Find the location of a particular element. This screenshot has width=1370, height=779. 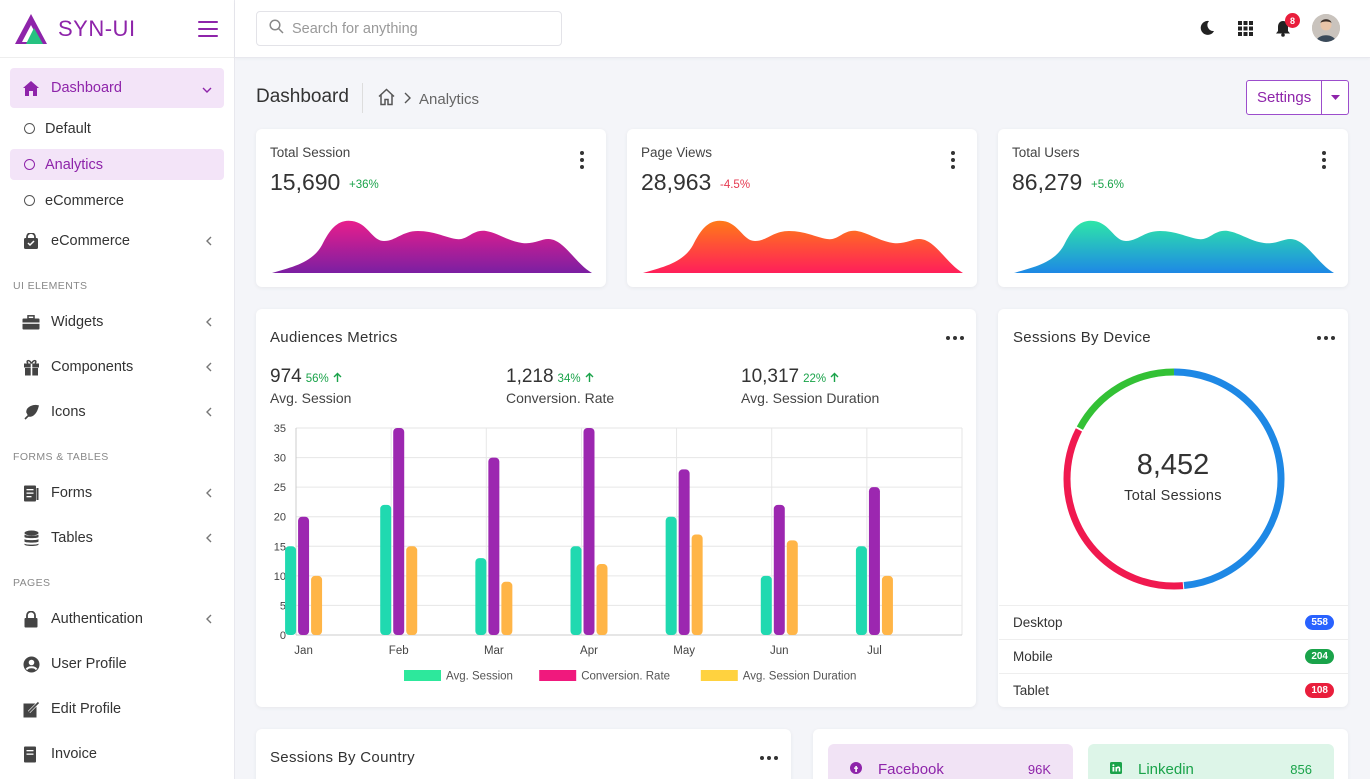

brand: SYN-UI is located at coordinates (117, 29).